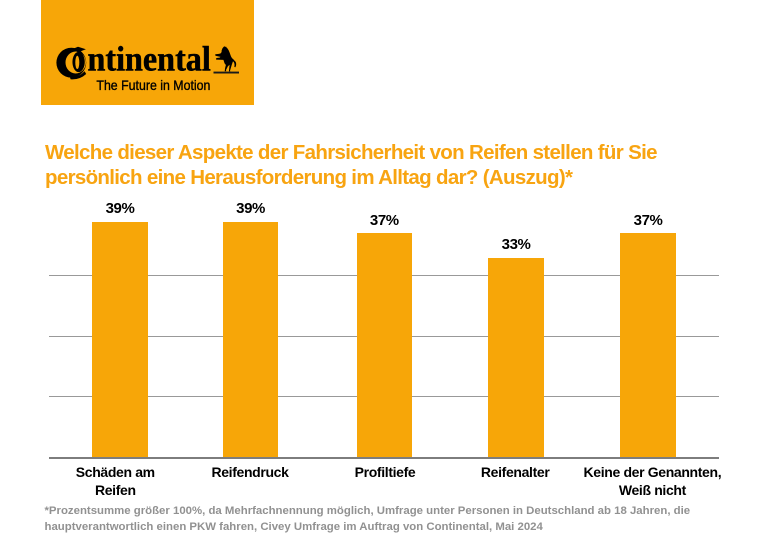 Image resolution: width=768 pixels, height=555 pixels. Describe the element at coordinates (150, 59) in the screenshot. I see `svg-text: ntinental` at that location.